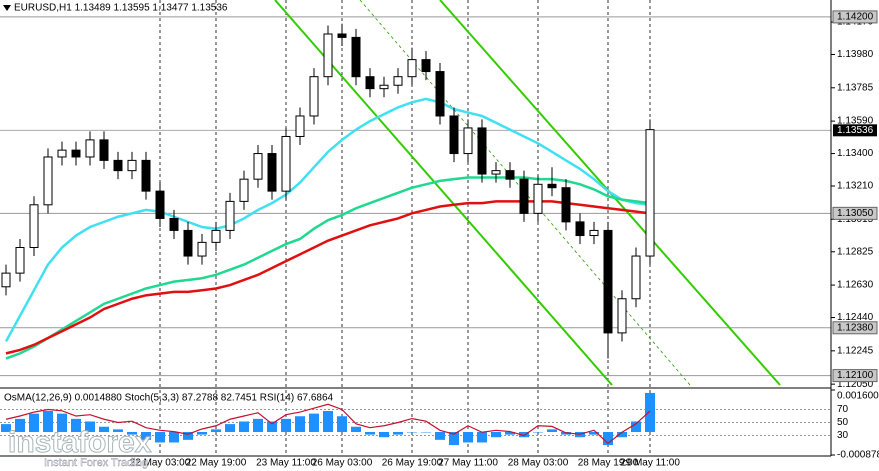 This screenshot has width=879, height=471. Describe the element at coordinates (855, 350) in the screenshot. I see `y-tick-label: 1.12245` at that location.